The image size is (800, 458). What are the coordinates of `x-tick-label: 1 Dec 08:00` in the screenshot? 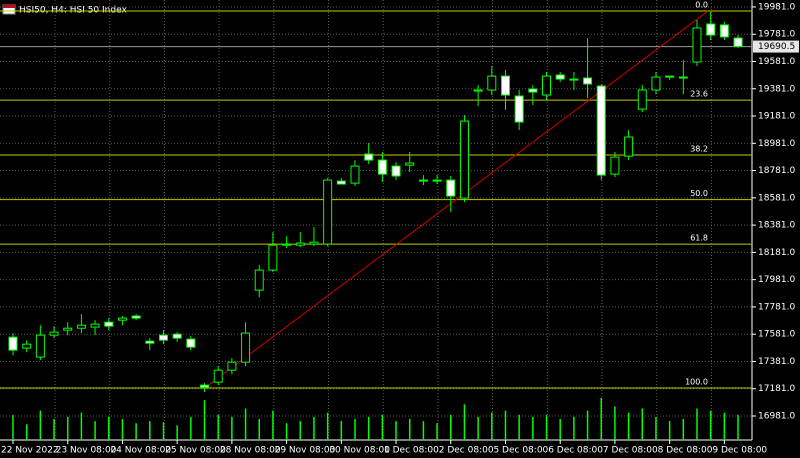 It's located at (411, 451).